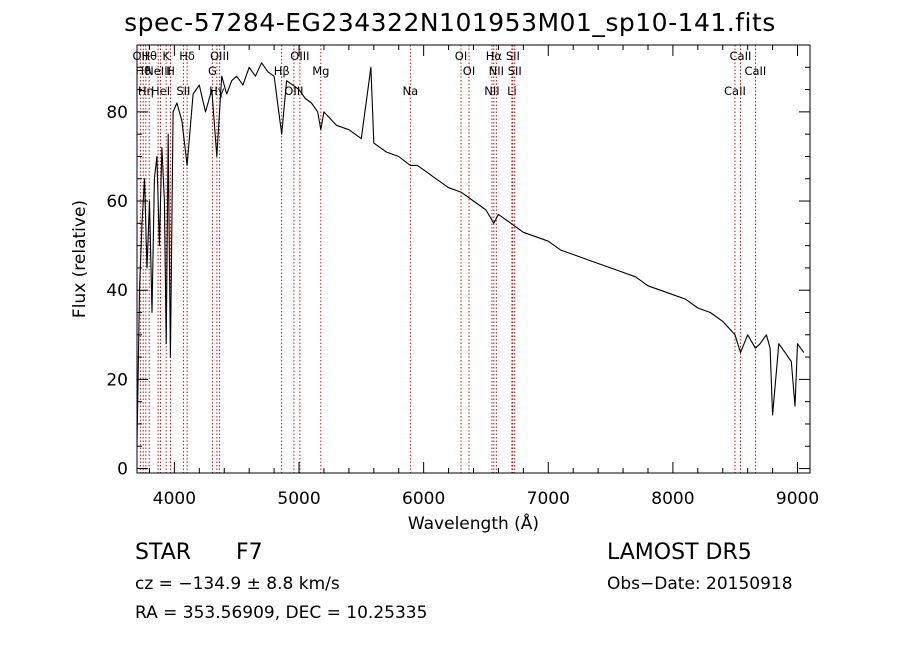  I want to click on y-tick-label: 40, so click(117, 291).